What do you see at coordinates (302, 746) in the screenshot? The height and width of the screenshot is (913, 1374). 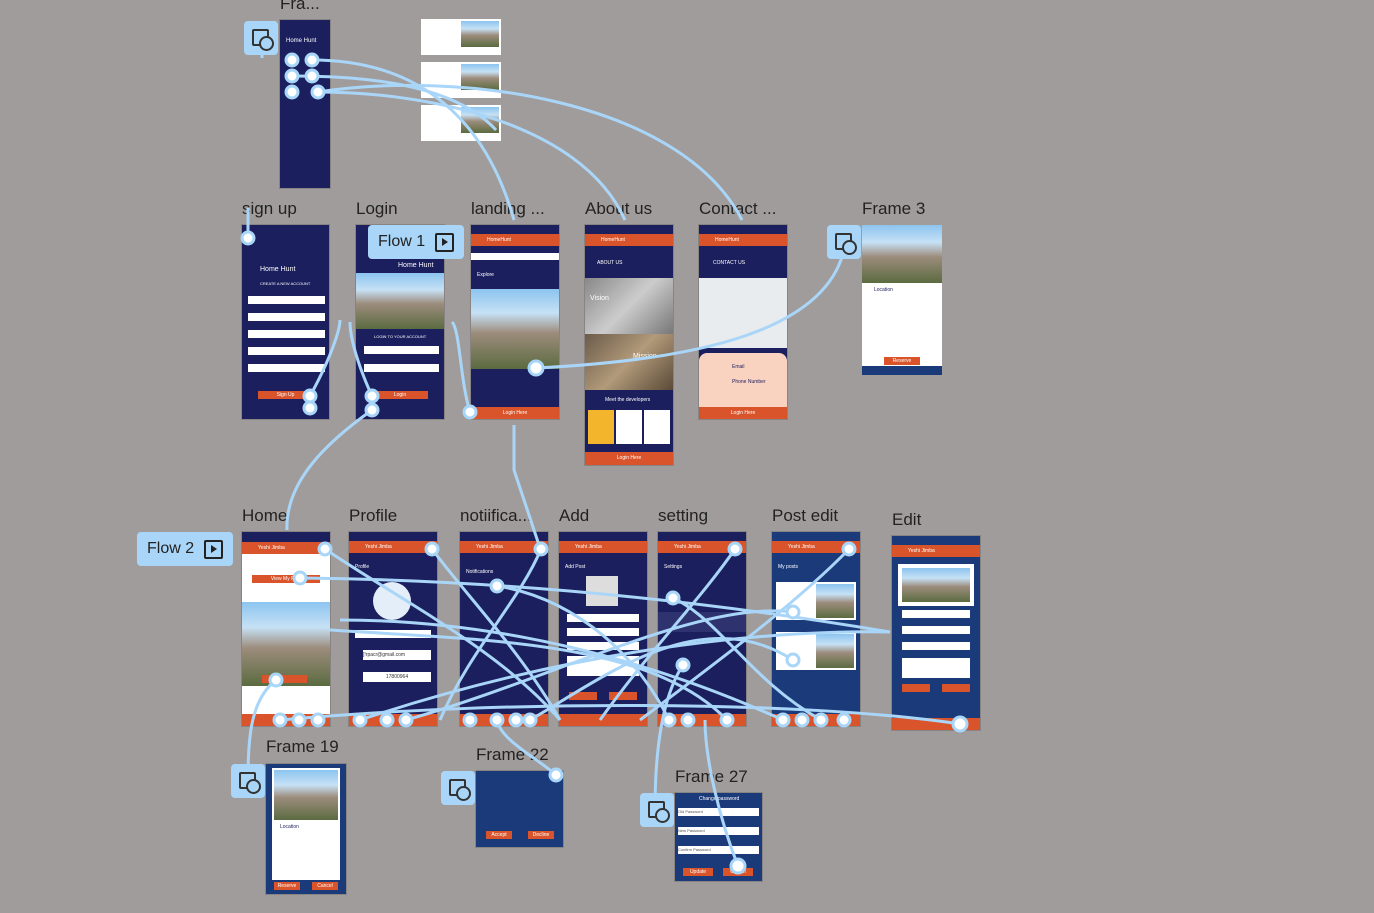 I see `frame-label-frame19: Frame 19` at bounding box center [302, 746].